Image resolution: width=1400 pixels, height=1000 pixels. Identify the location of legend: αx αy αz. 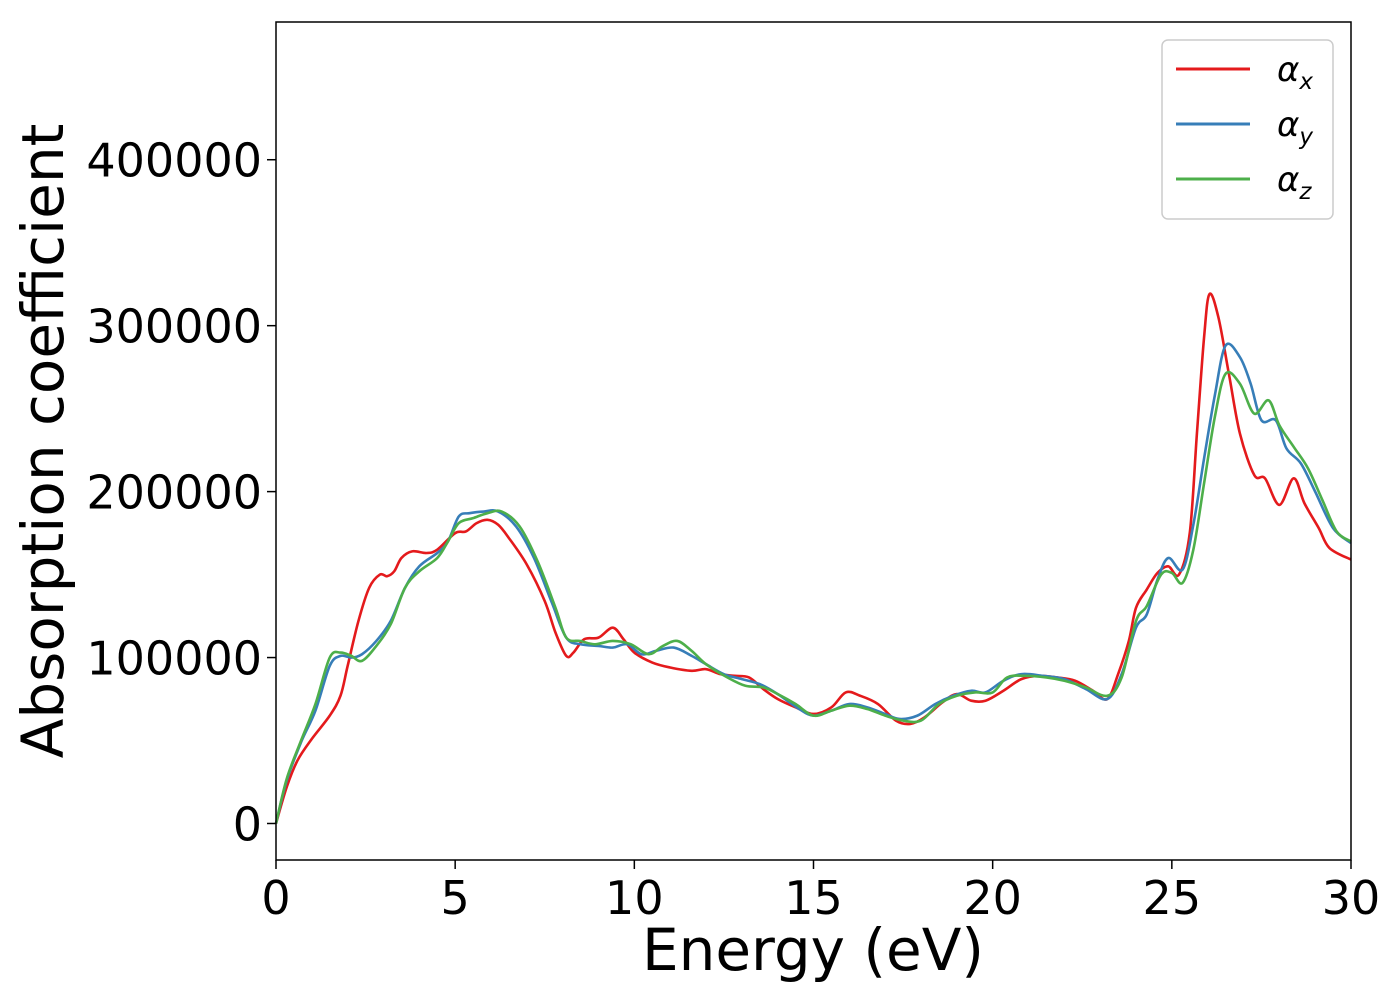
(1247, 129).